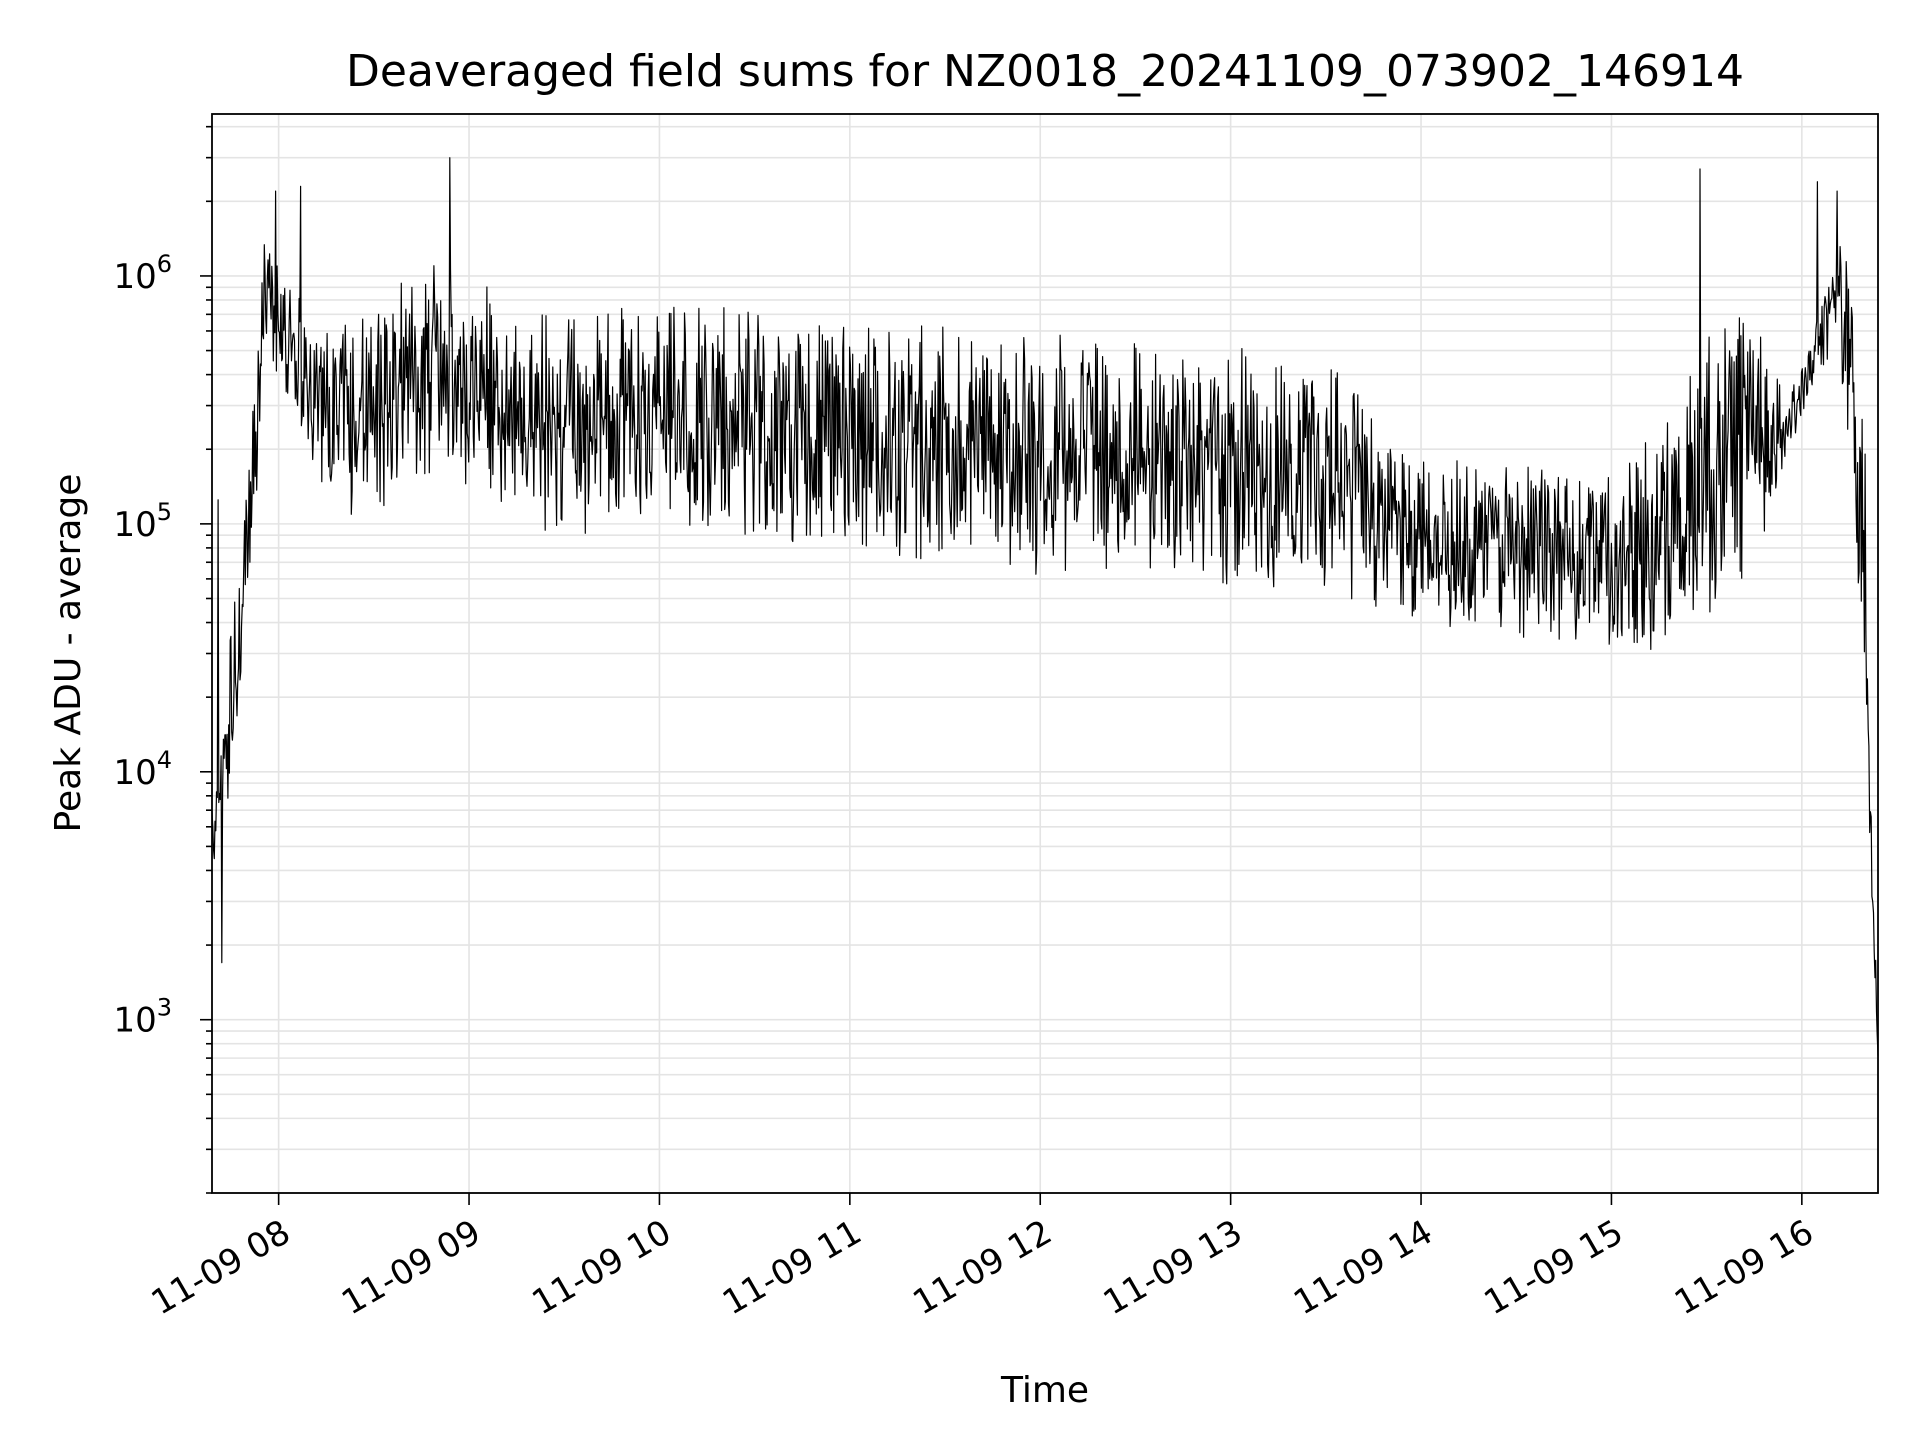  Describe the element at coordinates (68, 653) in the screenshot. I see `y-axis-label: Peak ADU - average` at that location.